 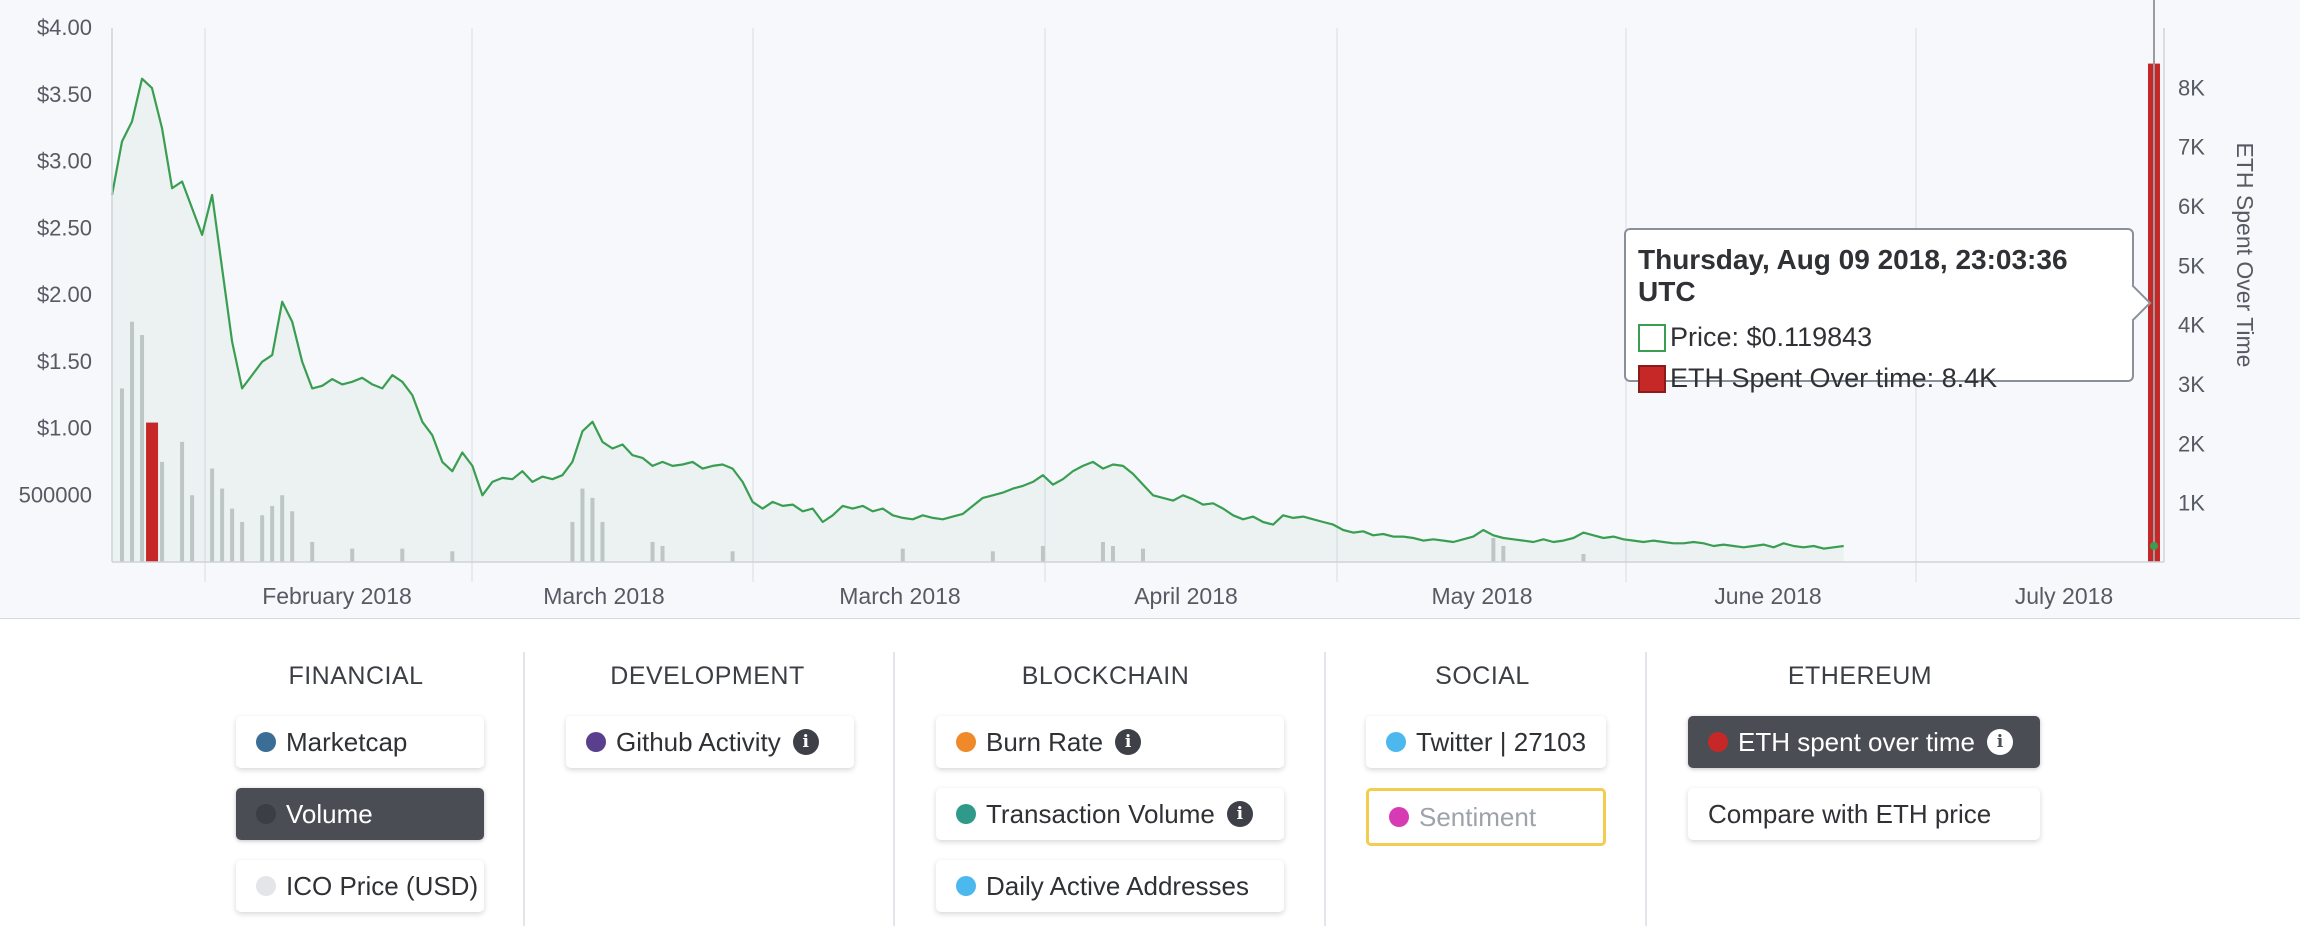 I want to click on compare-eth-price-toggle: Compare with ETH price, so click(x=1864, y=814).